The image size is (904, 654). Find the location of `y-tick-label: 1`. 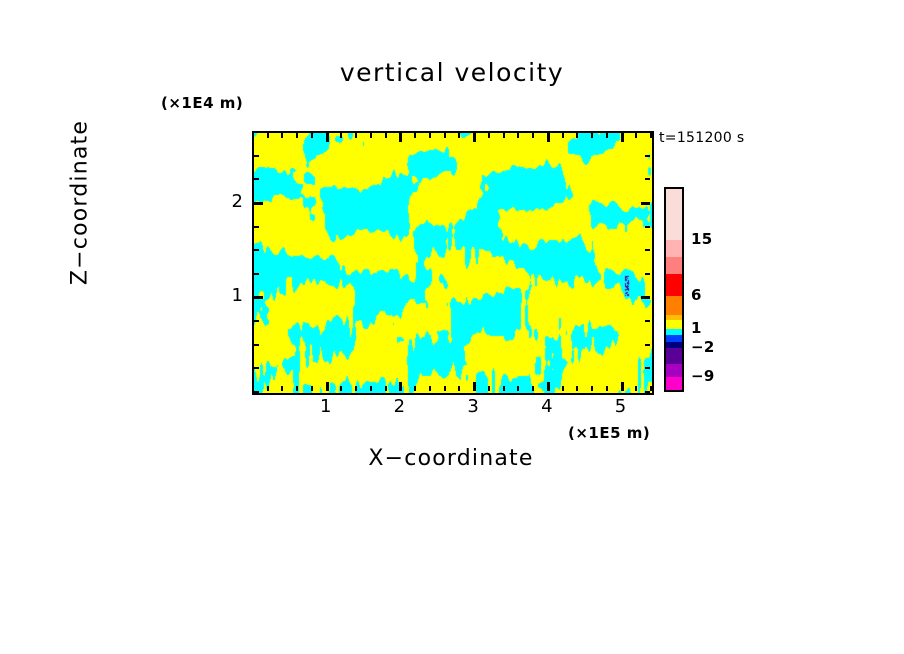

y-tick-label: 1 is located at coordinates (237, 296).